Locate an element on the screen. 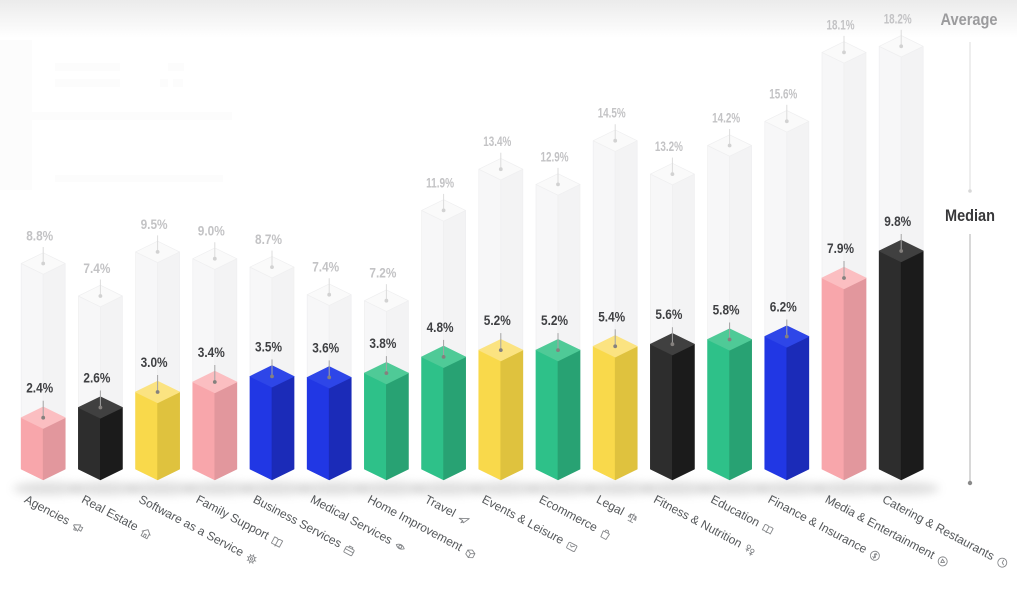 Image resolution: width=1017 pixels, height=595 pixels. svg-text: 5.4% is located at coordinates (611, 316).